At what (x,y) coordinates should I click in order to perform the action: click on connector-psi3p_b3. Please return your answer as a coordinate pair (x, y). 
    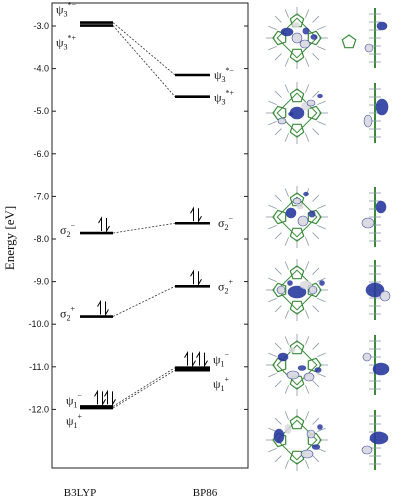
    Looking at the image, I should click on (144, 61).